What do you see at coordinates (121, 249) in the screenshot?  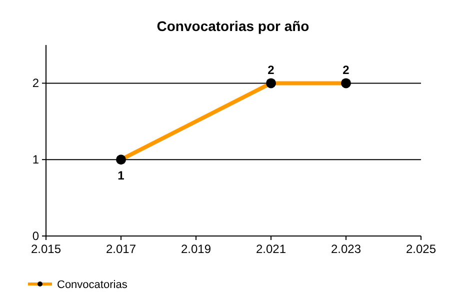 I see `x-tick-label: 2.017` at bounding box center [121, 249].